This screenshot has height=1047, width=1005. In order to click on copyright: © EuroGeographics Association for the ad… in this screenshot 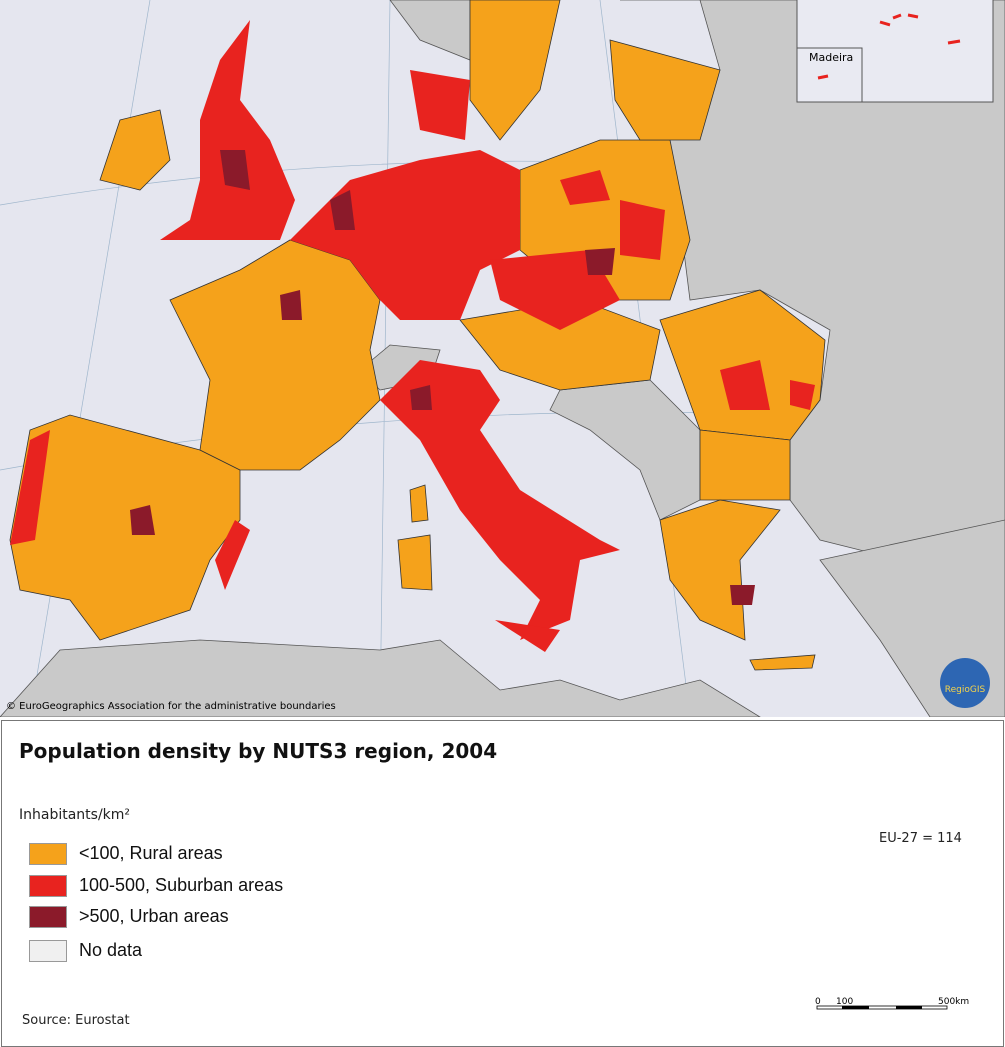, I will do `click(171, 706)`.